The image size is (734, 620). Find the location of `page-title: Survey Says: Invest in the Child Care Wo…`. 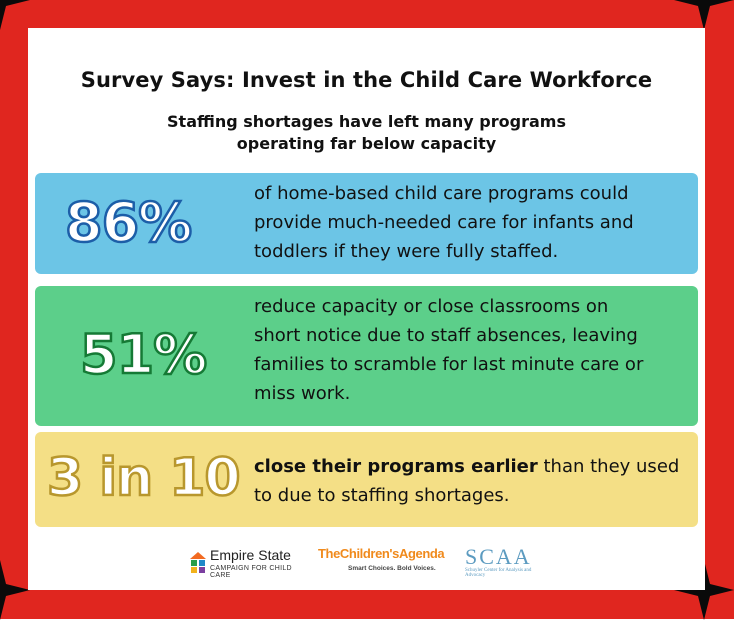

page-title: Survey Says: Invest in the Child Care Wo… is located at coordinates (366, 80).